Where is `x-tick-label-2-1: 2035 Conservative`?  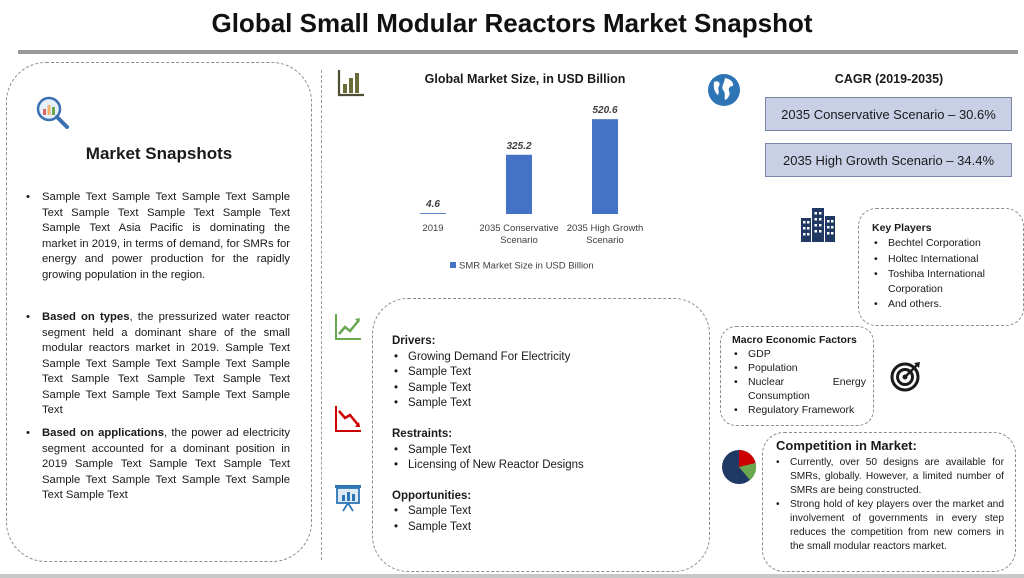
x-tick-label-2-1: 2035 Conservative is located at coordinates (518, 228).